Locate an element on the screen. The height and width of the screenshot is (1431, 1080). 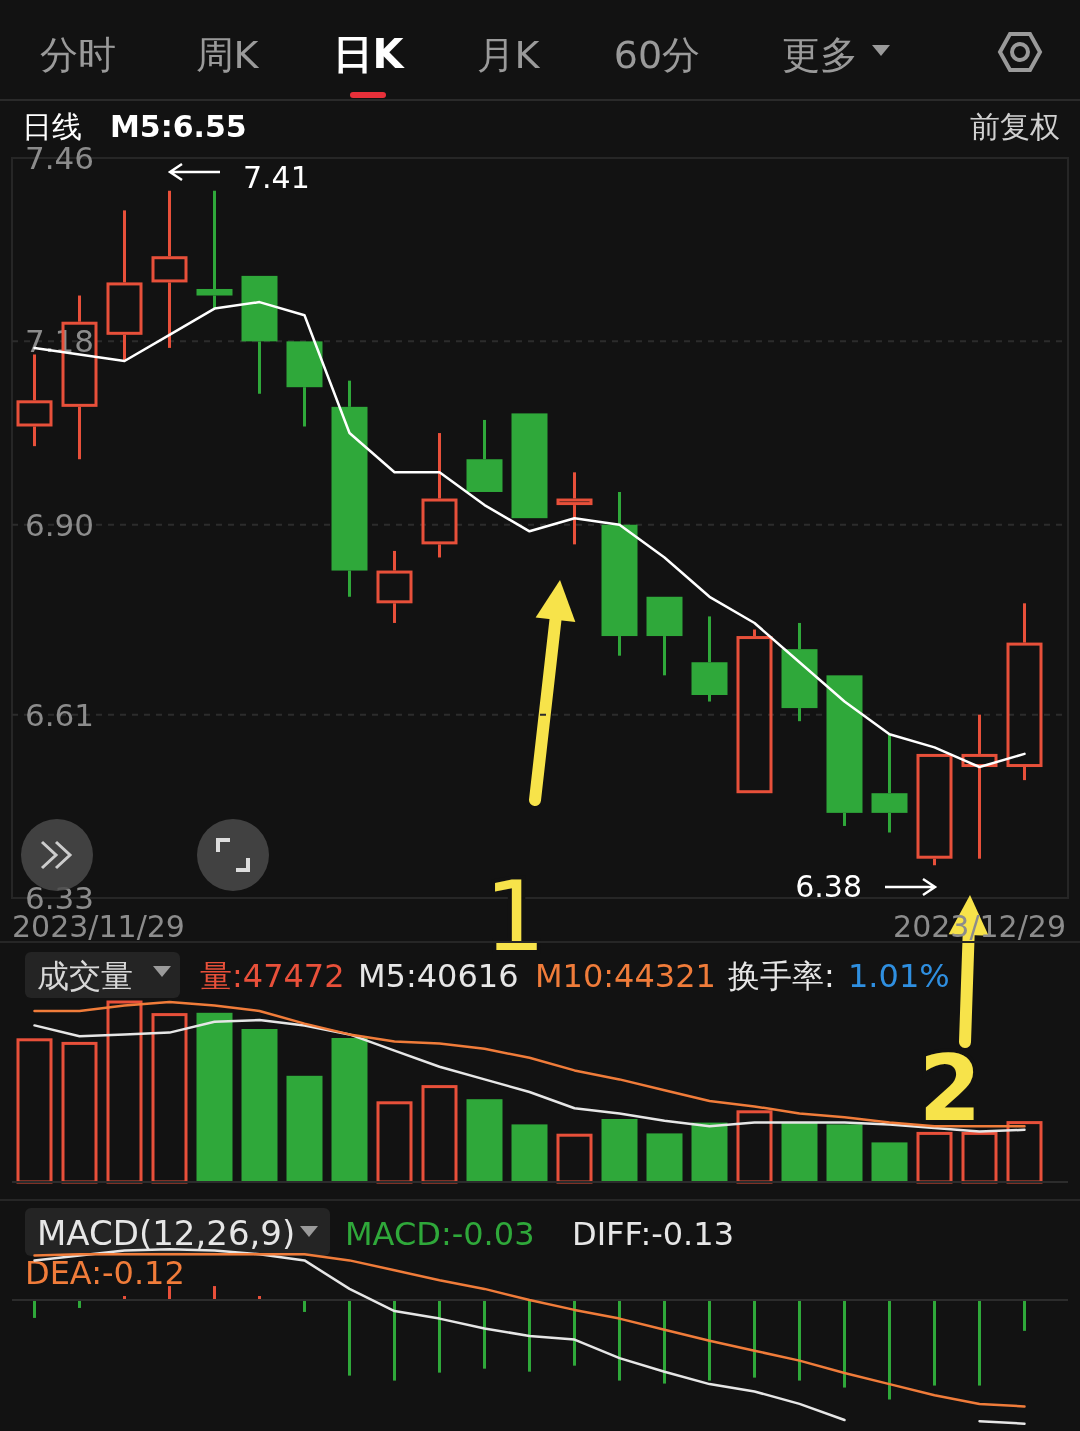
text: 60分 is located at coordinates (657, 55).